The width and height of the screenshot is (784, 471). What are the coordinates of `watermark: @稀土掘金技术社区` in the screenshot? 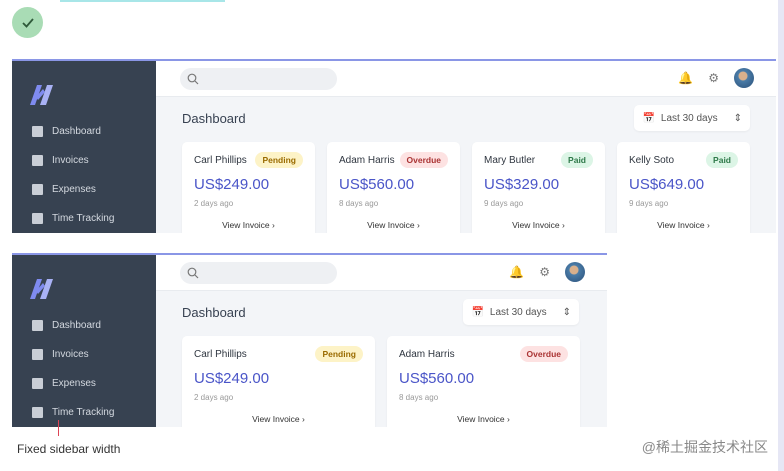 It's located at (704, 447).